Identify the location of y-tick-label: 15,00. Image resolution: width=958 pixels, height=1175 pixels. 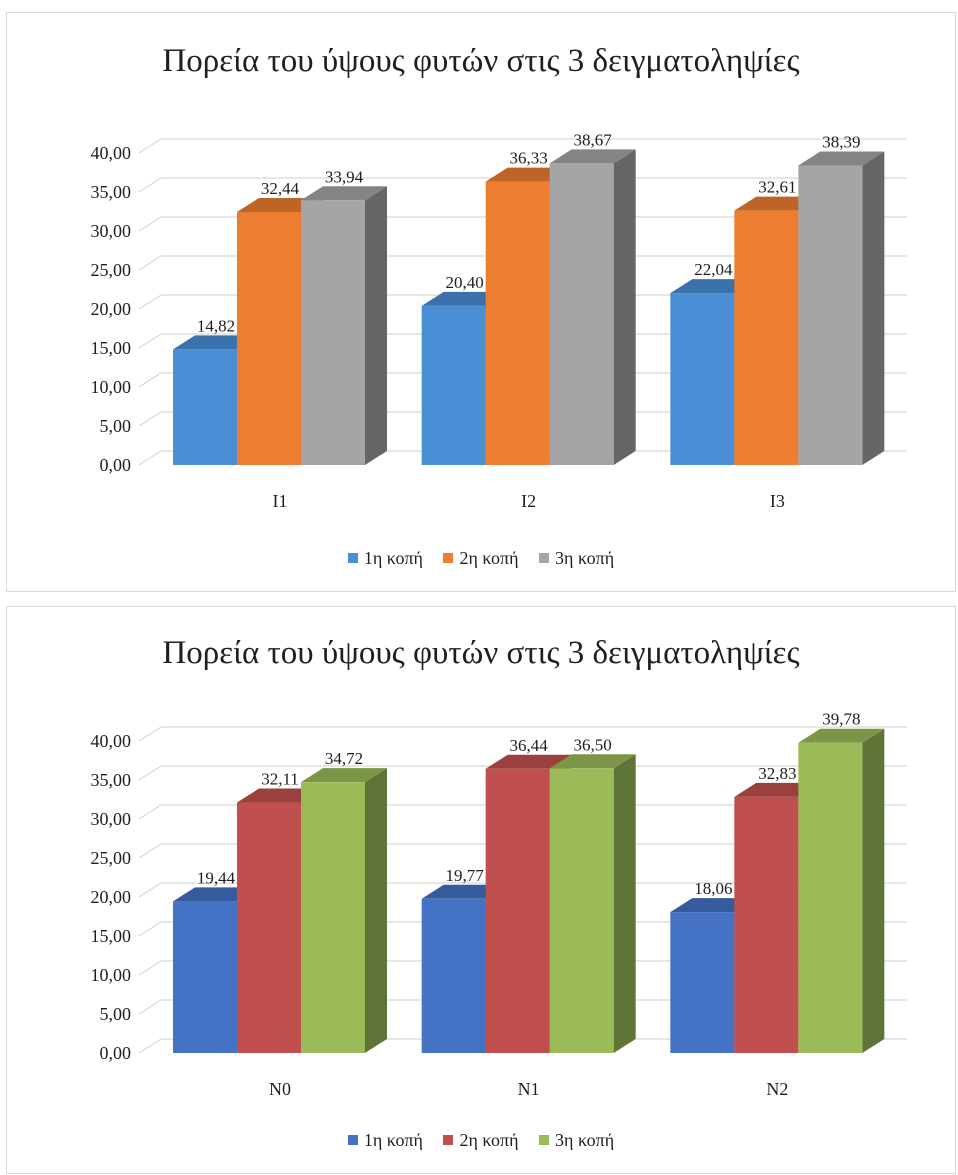
(111, 936).